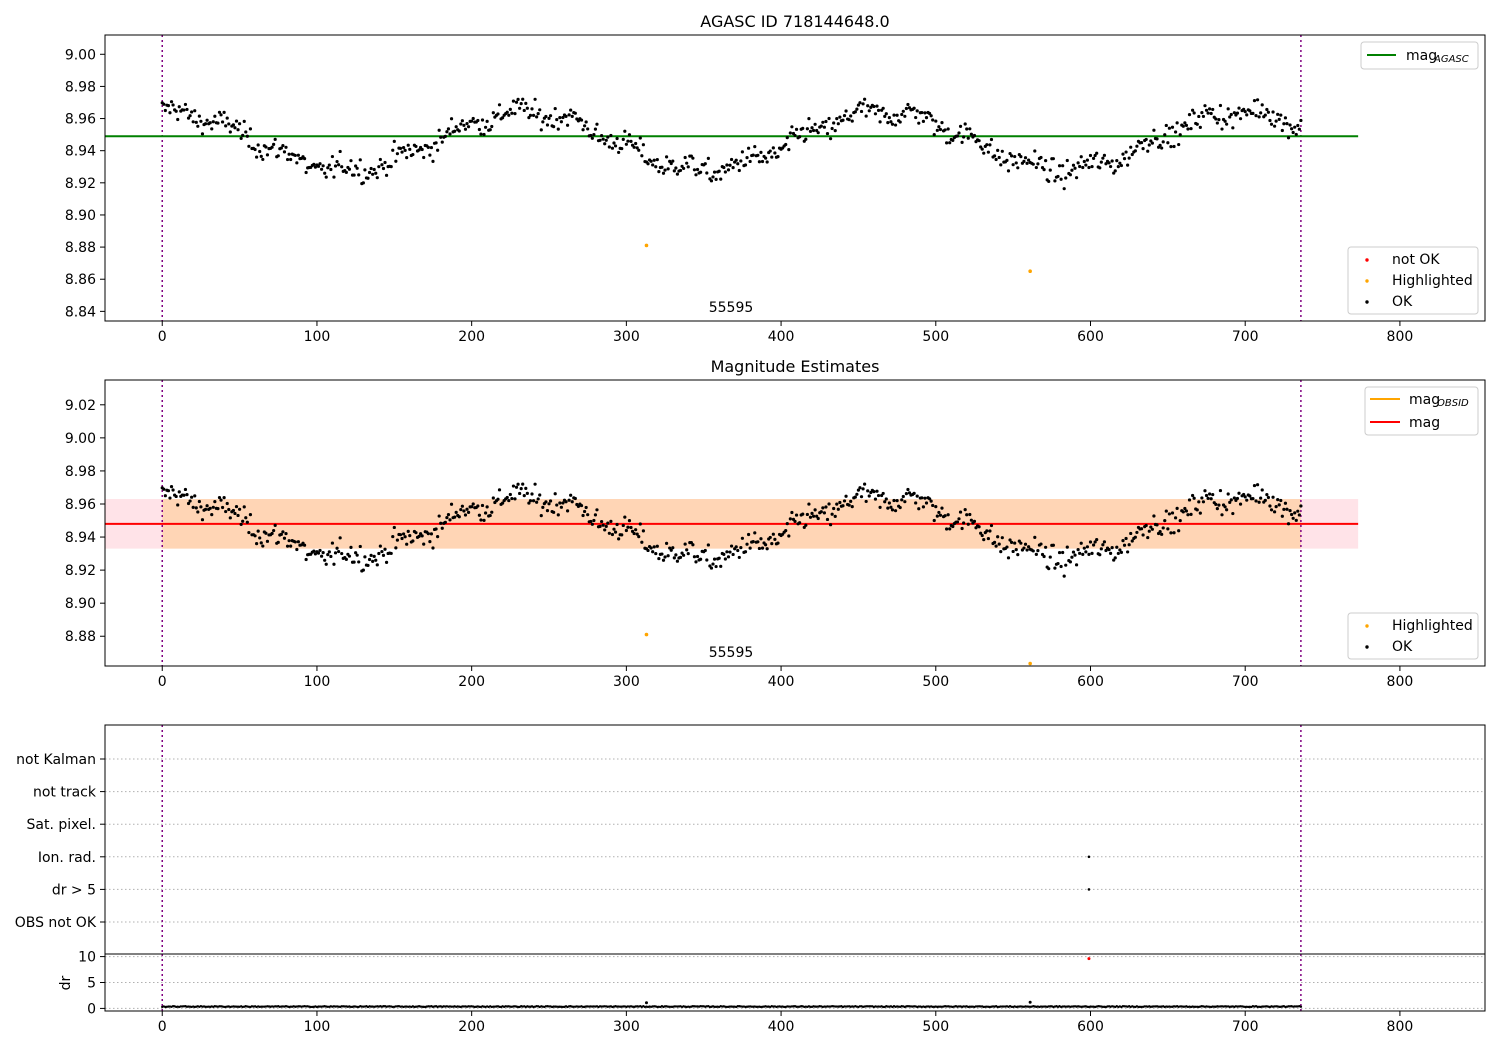 Image resolution: width=1500 pixels, height=1050 pixels. I want to click on x-tick-label: 200, so click(471, 682).